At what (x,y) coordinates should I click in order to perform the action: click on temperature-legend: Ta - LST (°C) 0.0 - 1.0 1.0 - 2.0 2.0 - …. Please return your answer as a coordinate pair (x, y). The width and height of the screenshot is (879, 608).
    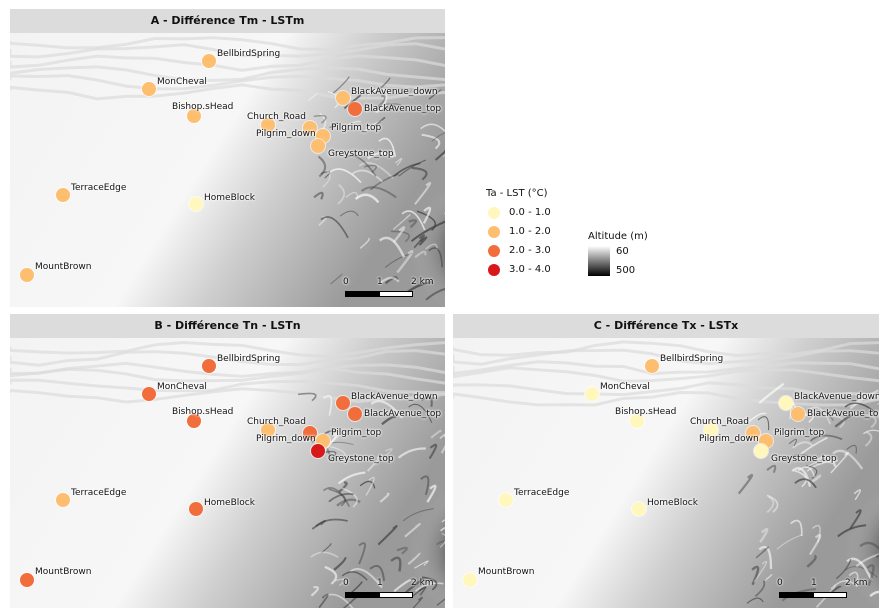
    Looking at the image, I should click on (541, 233).